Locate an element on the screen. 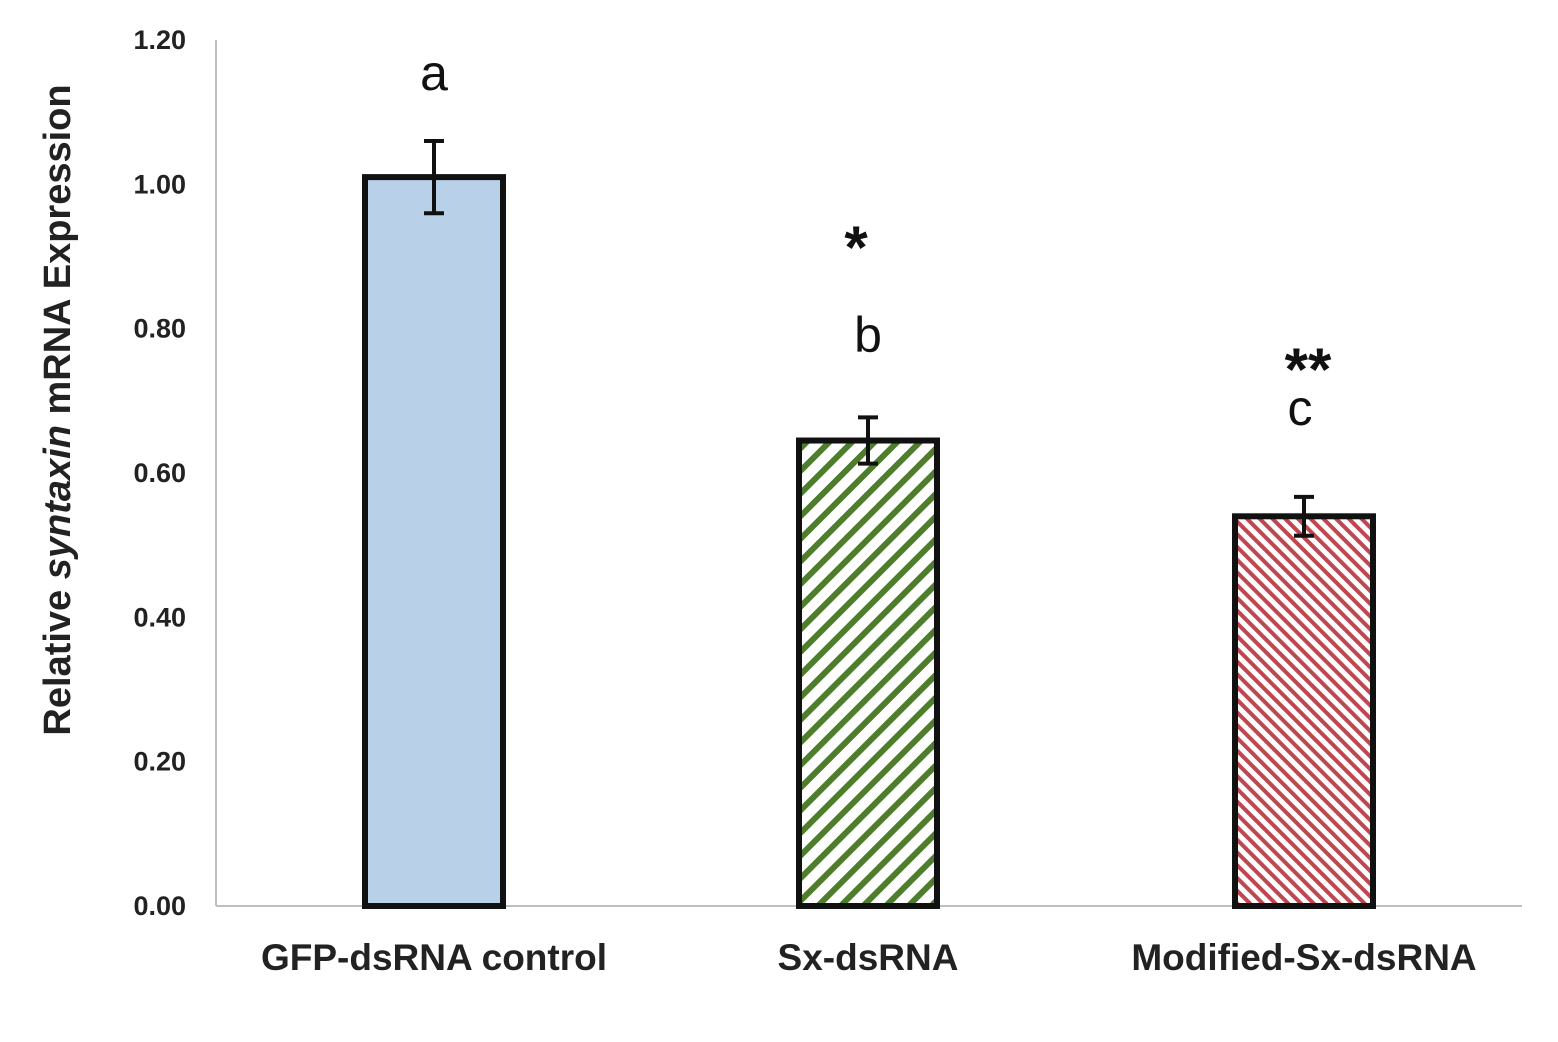 Image resolution: width=1558 pixels, height=1042 pixels. y-tick-label: 0.00 is located at coordinates (159, 906).